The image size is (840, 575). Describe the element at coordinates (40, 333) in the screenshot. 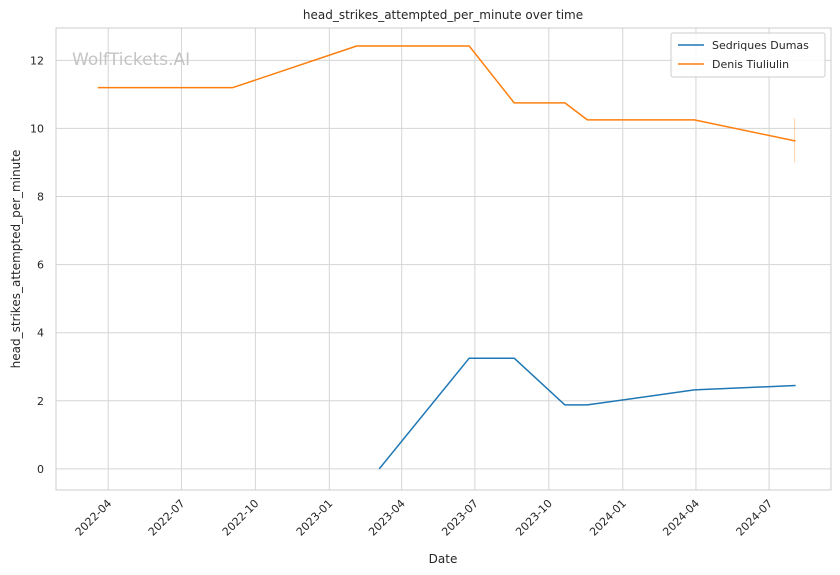

I see `y-tick-label: 4` at that location.